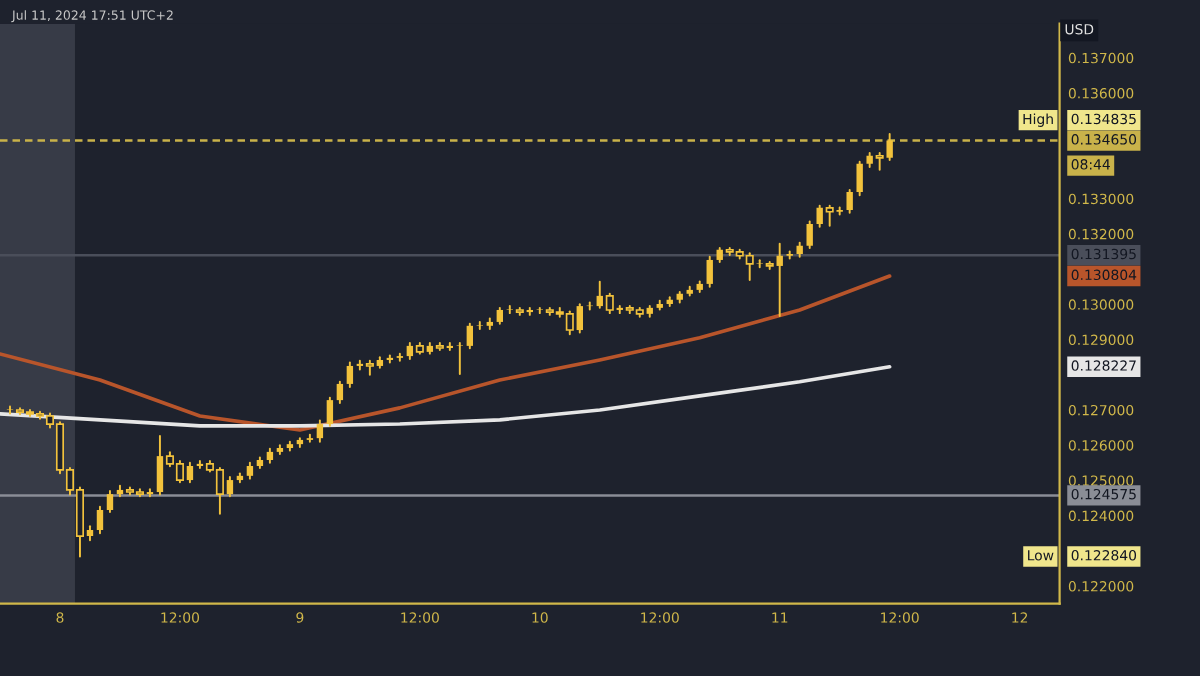 The height and width of the screenshot is (676, 1200). I want to click on line-series, so click(446, 396).